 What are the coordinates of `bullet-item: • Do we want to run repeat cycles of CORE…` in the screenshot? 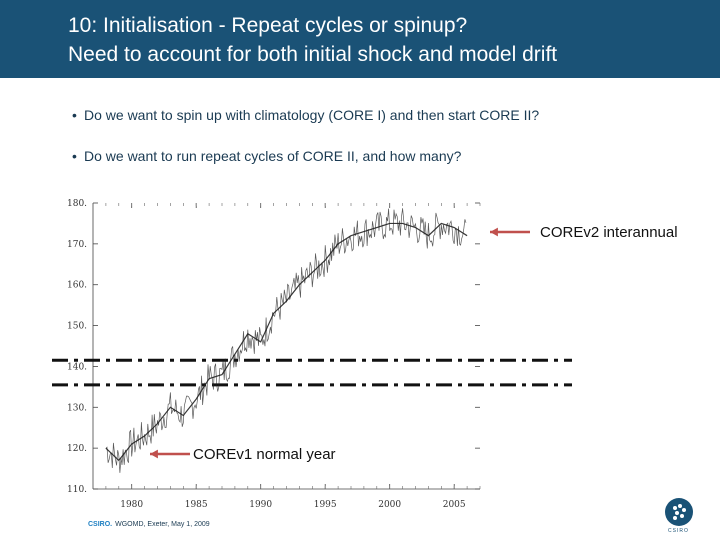 It's located at (266, 156).